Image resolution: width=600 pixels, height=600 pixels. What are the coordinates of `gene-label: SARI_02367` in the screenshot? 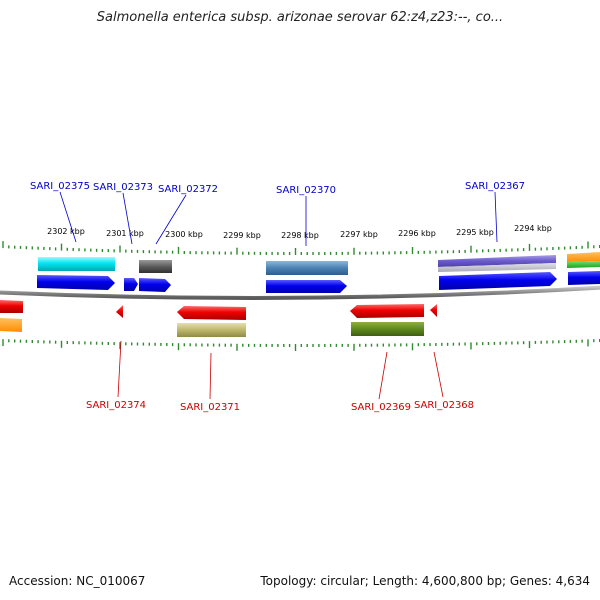 It's located at (495, 186).